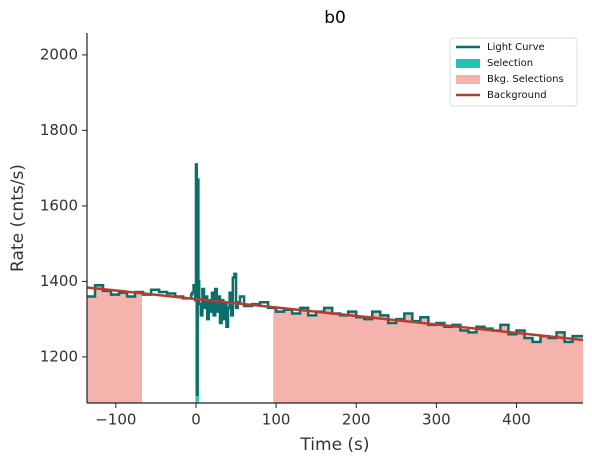  I want to click on y-tick-label: 1600, so click(59, 205).